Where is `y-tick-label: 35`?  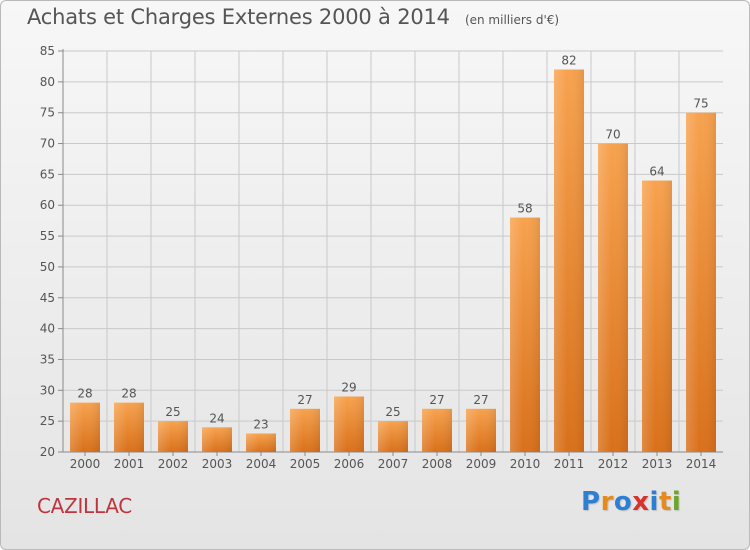
y-tick-label: 35 is located at coordinates (47, 359).